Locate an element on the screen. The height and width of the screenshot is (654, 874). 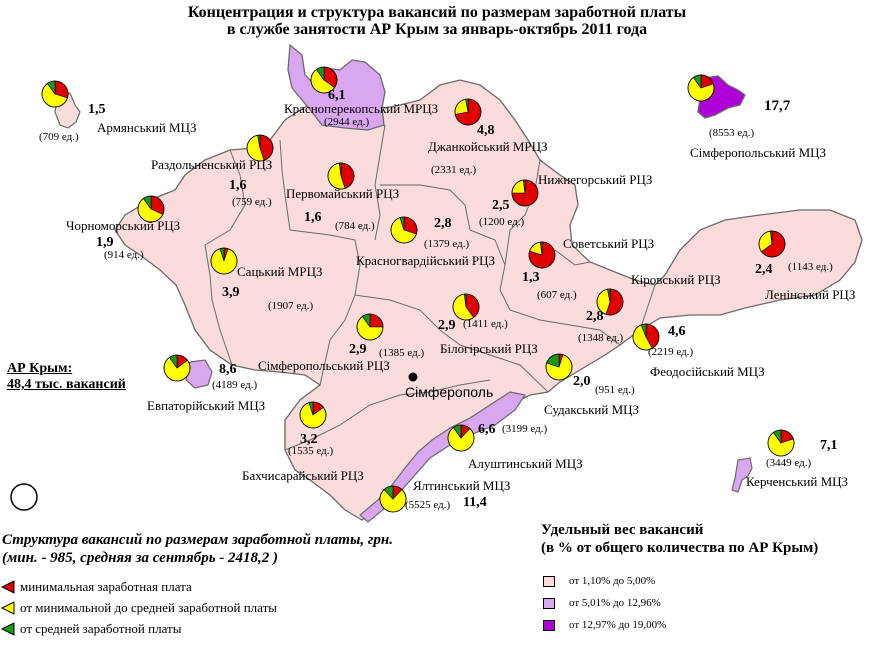
count-armyansk: (709 ед.) is located at coordinates (59, 137).